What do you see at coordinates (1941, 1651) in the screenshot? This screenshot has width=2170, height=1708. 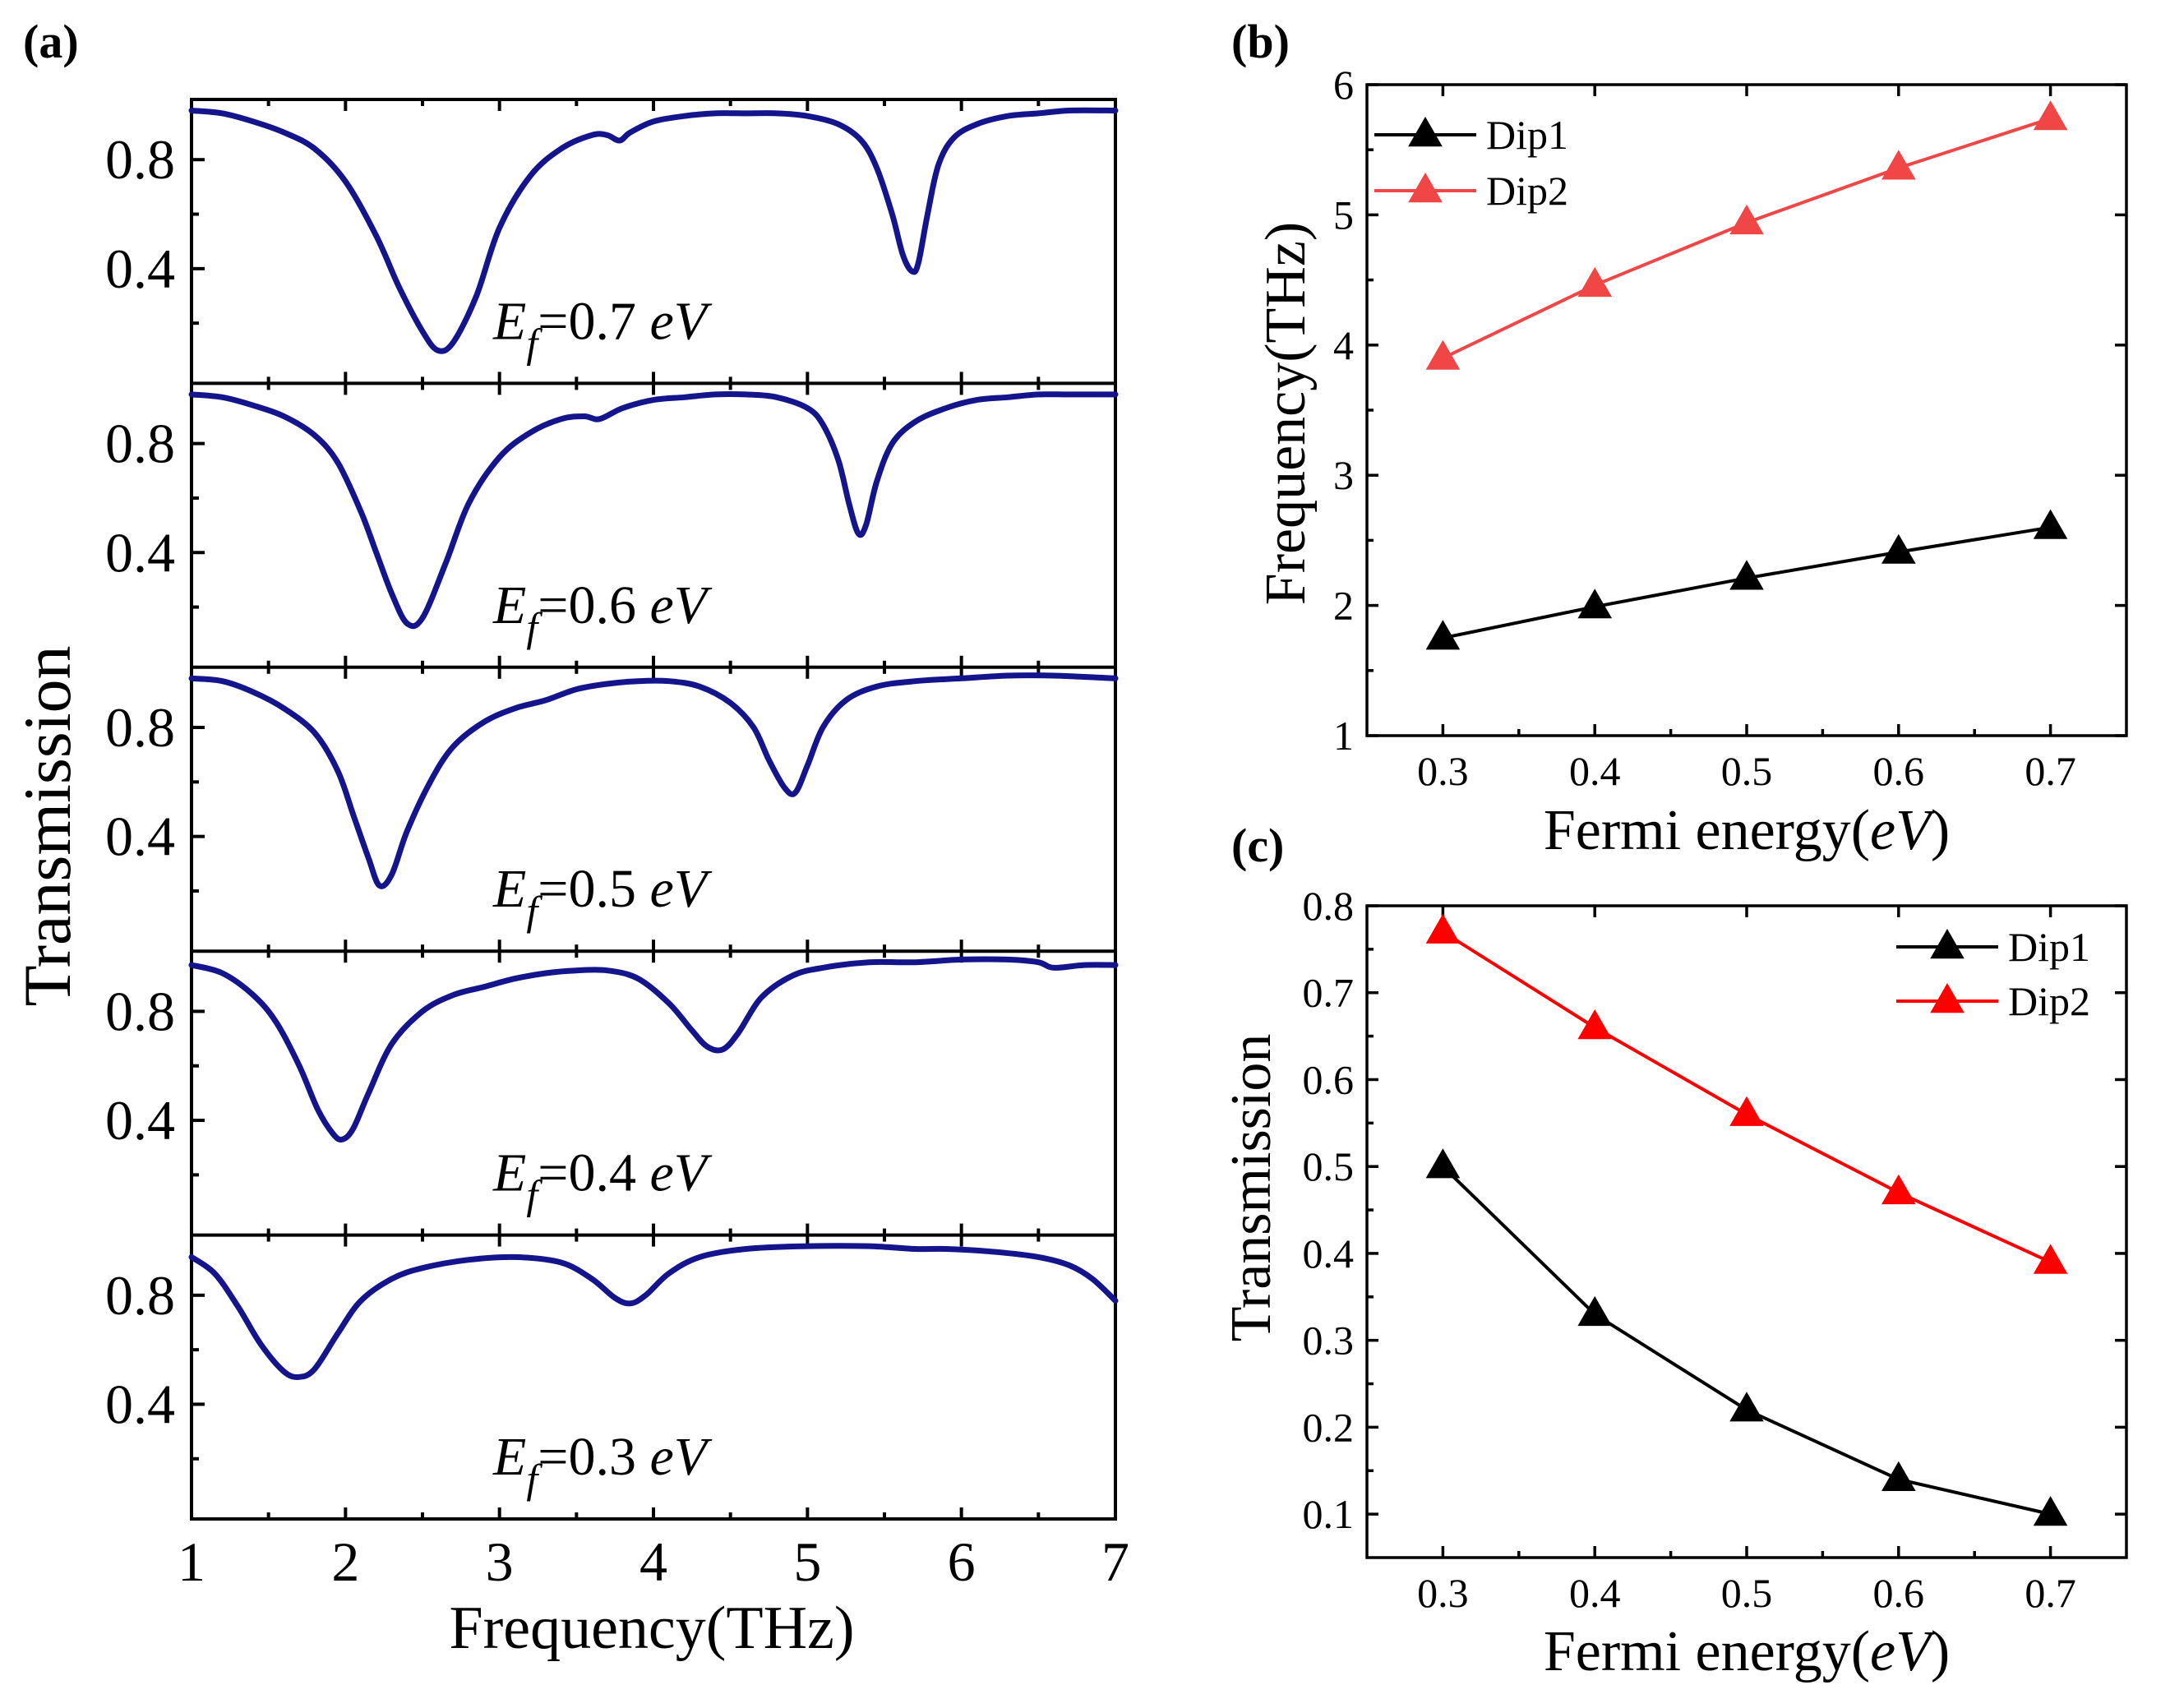 I see `panel-c-xlabel-end: )` at bounding box center [1941, 1651].